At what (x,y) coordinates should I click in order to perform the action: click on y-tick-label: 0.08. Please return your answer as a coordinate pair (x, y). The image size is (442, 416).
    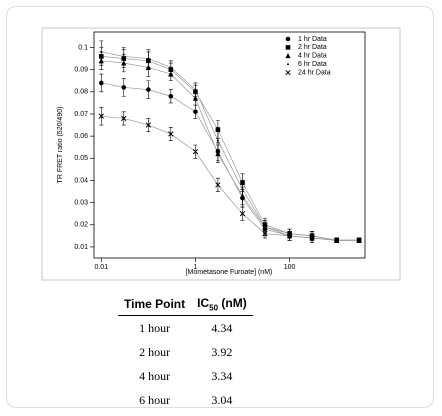
    Looking at the image, I should click on (81, 92).